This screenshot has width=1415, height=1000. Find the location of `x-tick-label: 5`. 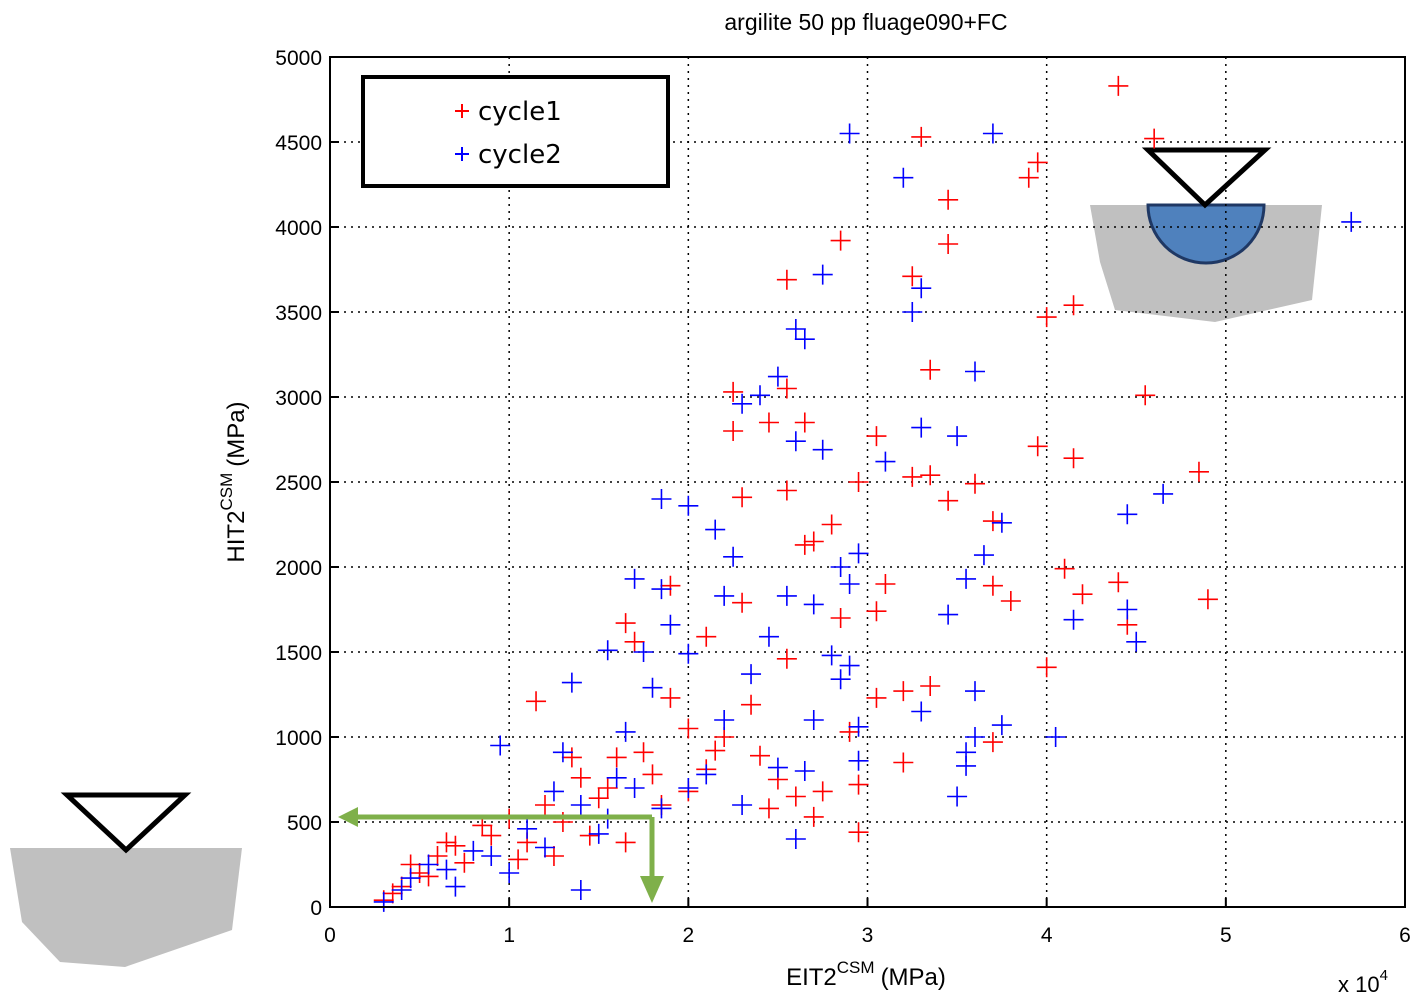

x-tick-label: 5 is located at coordinates (1226, 935).